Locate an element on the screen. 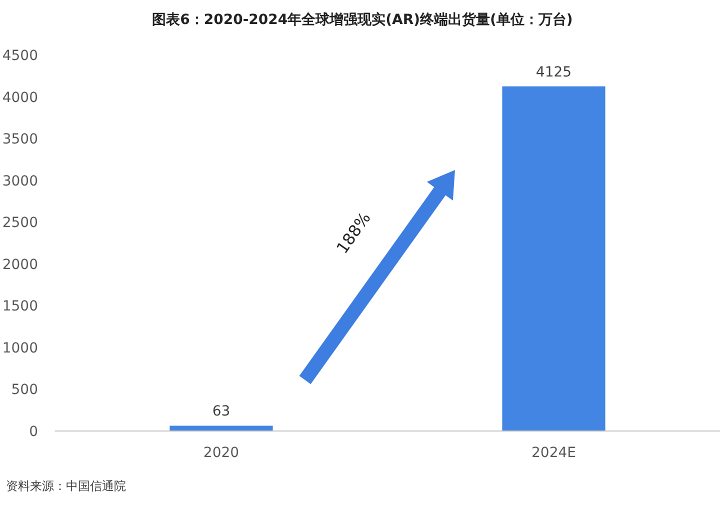 The image size is (725, 506). data-label: 63 is located at coordinates (221, 412).